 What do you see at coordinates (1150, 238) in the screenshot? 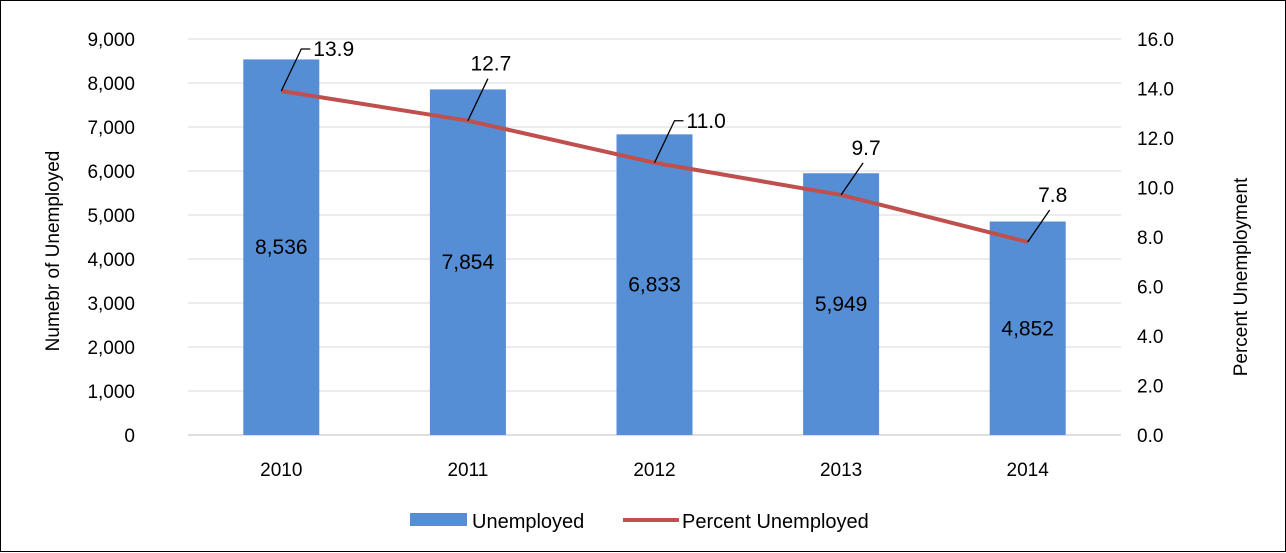
I see `right-tick-label: 8.0` at bounding box center [1150, 238].